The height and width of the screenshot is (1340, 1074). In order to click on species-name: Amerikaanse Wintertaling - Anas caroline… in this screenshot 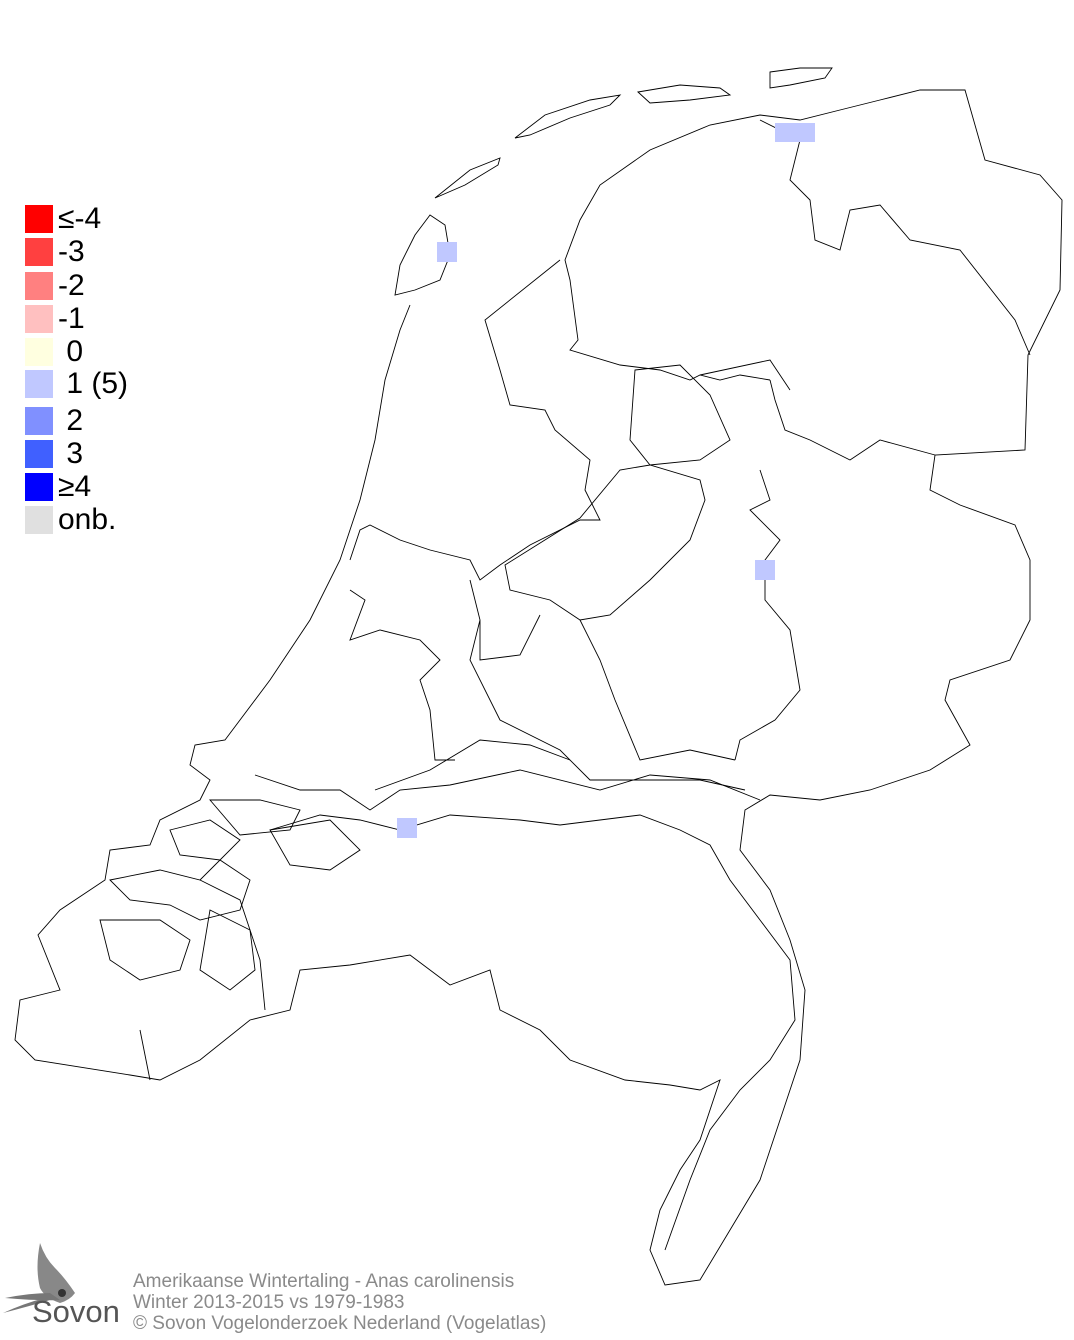, I will do `click(324, 1281)`.